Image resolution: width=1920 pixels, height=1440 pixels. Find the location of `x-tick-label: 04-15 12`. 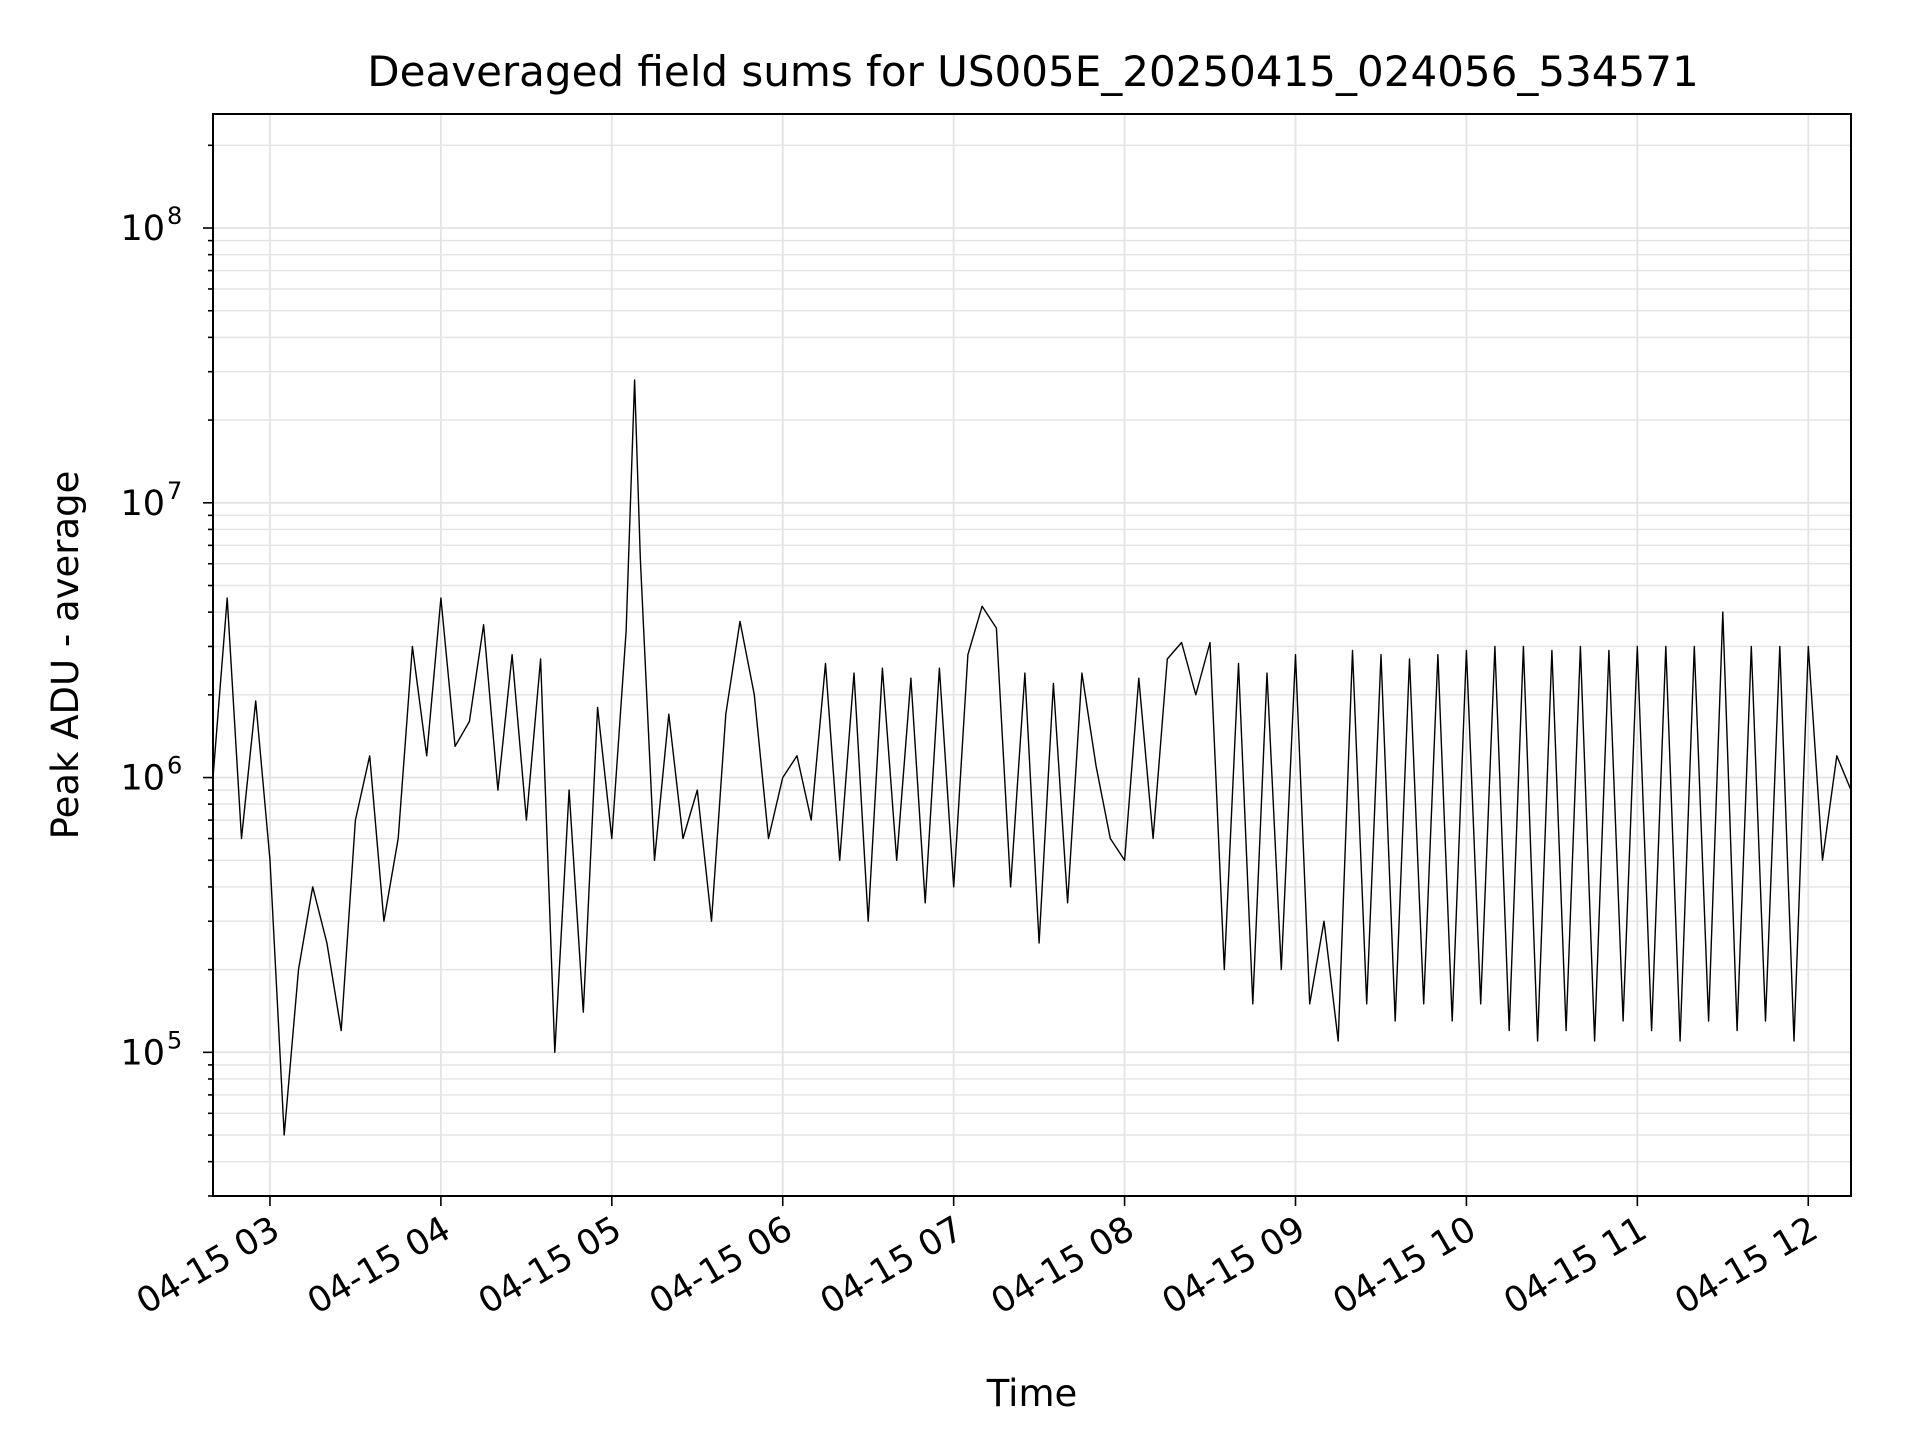

x-tick-label: 04-15 12 is located at coordinates (1746, 1265).